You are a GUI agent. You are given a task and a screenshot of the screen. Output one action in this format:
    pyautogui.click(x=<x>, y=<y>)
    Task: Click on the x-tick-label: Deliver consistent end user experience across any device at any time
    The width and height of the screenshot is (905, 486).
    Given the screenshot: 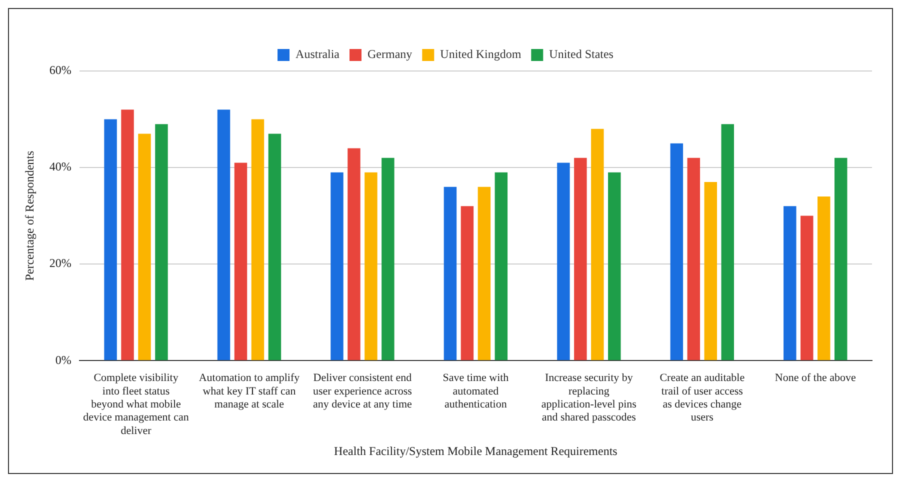 What is the action you would take?
    pyautogui.click(x=362, y=391)
    